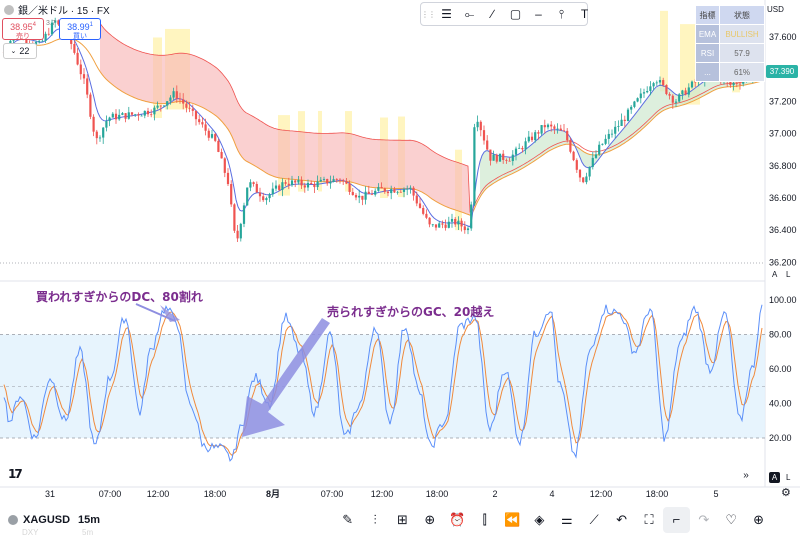 The width and height of the screenshot is (800, 548). I want to click on vertical-line-icon: ⫯, so click(561, 13).